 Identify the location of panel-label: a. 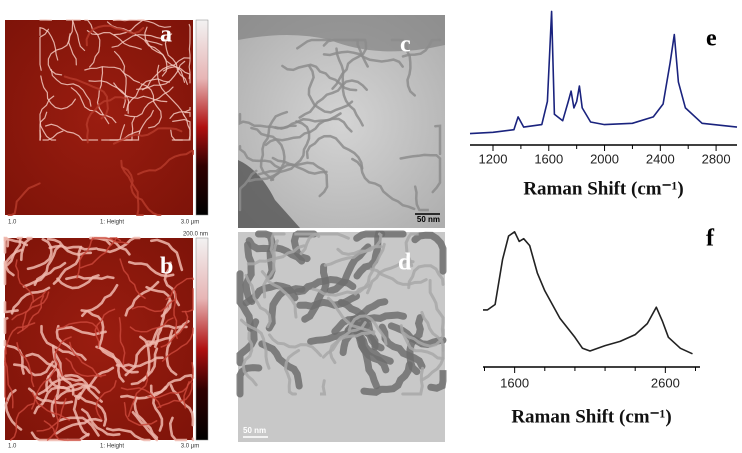
(166, 35).